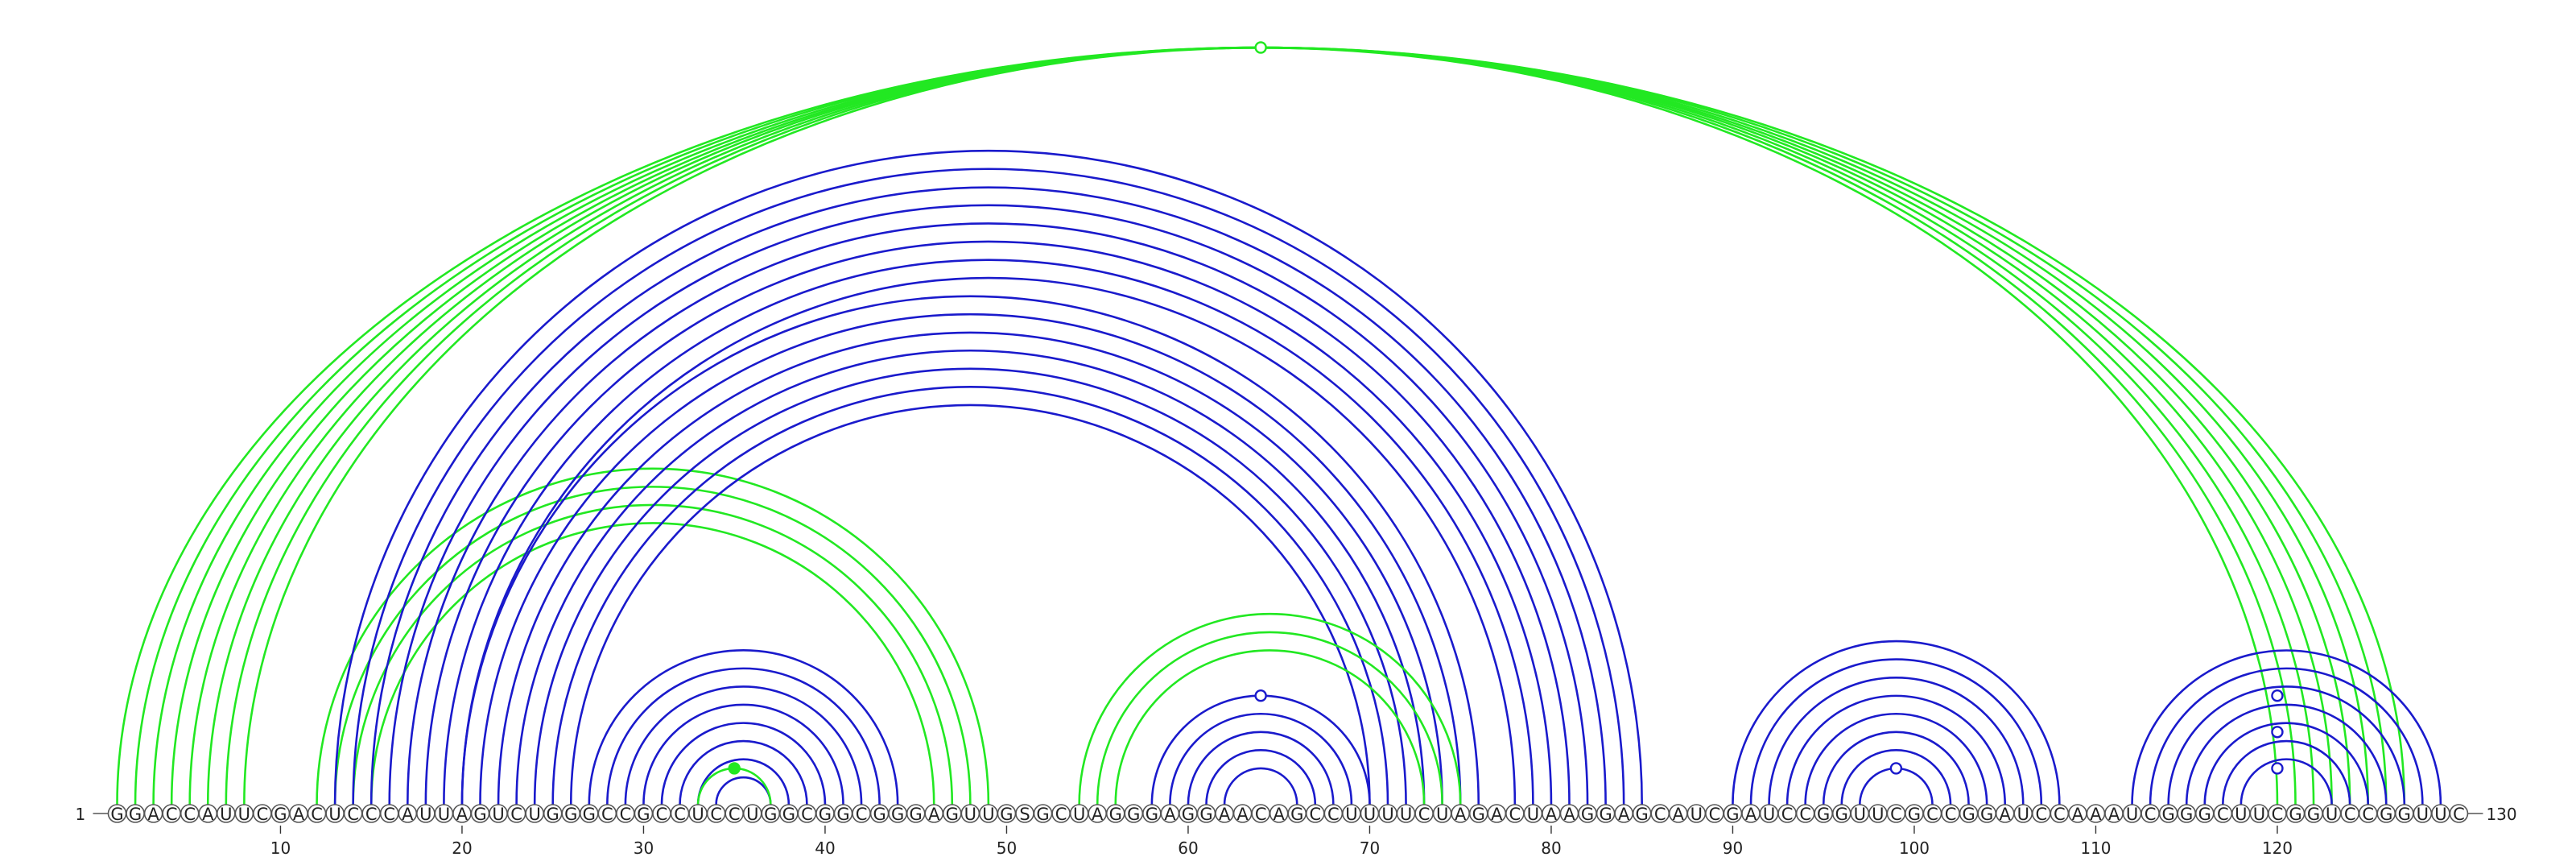 This screenshot has width=2576, height=857. Describe the element at coordinates (462, 847) in the screenshot. I see `tick-label-20: 20` at that location.